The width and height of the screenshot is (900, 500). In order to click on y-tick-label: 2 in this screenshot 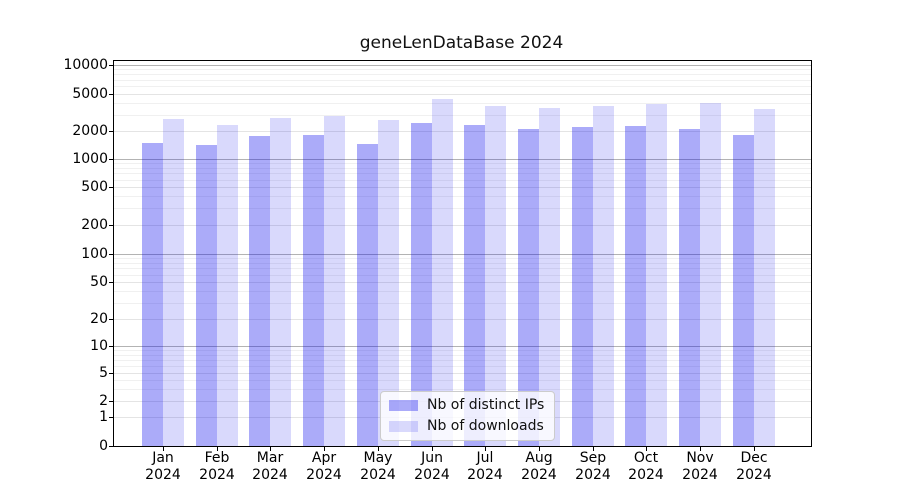, I will do `click(103, 401)`.